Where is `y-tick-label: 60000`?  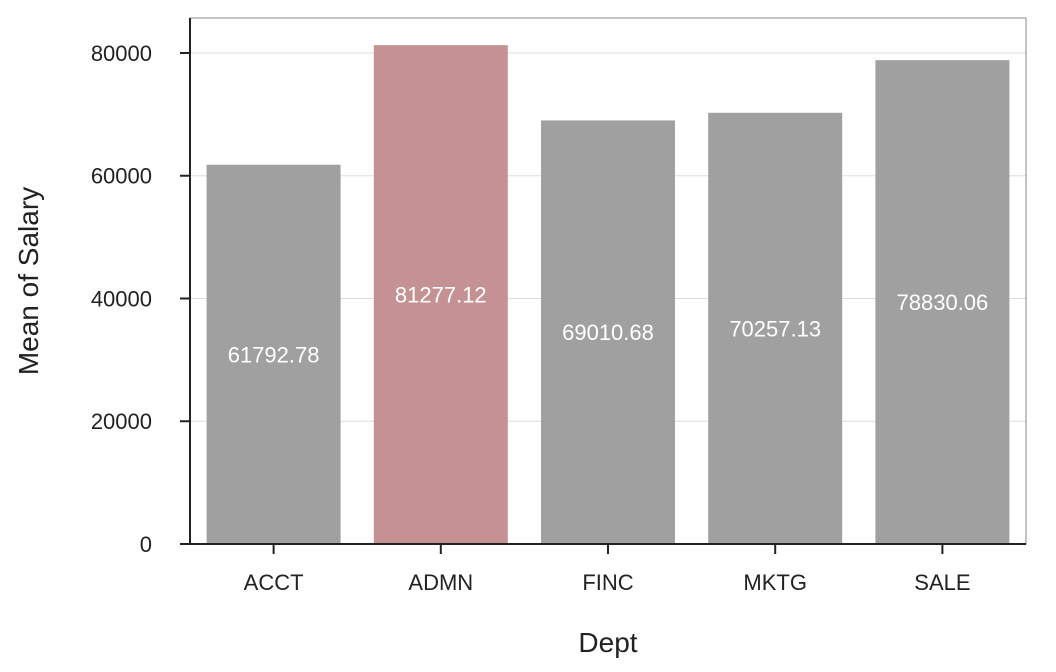
y-tick-label: 60000 is located at coordinates (121, 176).